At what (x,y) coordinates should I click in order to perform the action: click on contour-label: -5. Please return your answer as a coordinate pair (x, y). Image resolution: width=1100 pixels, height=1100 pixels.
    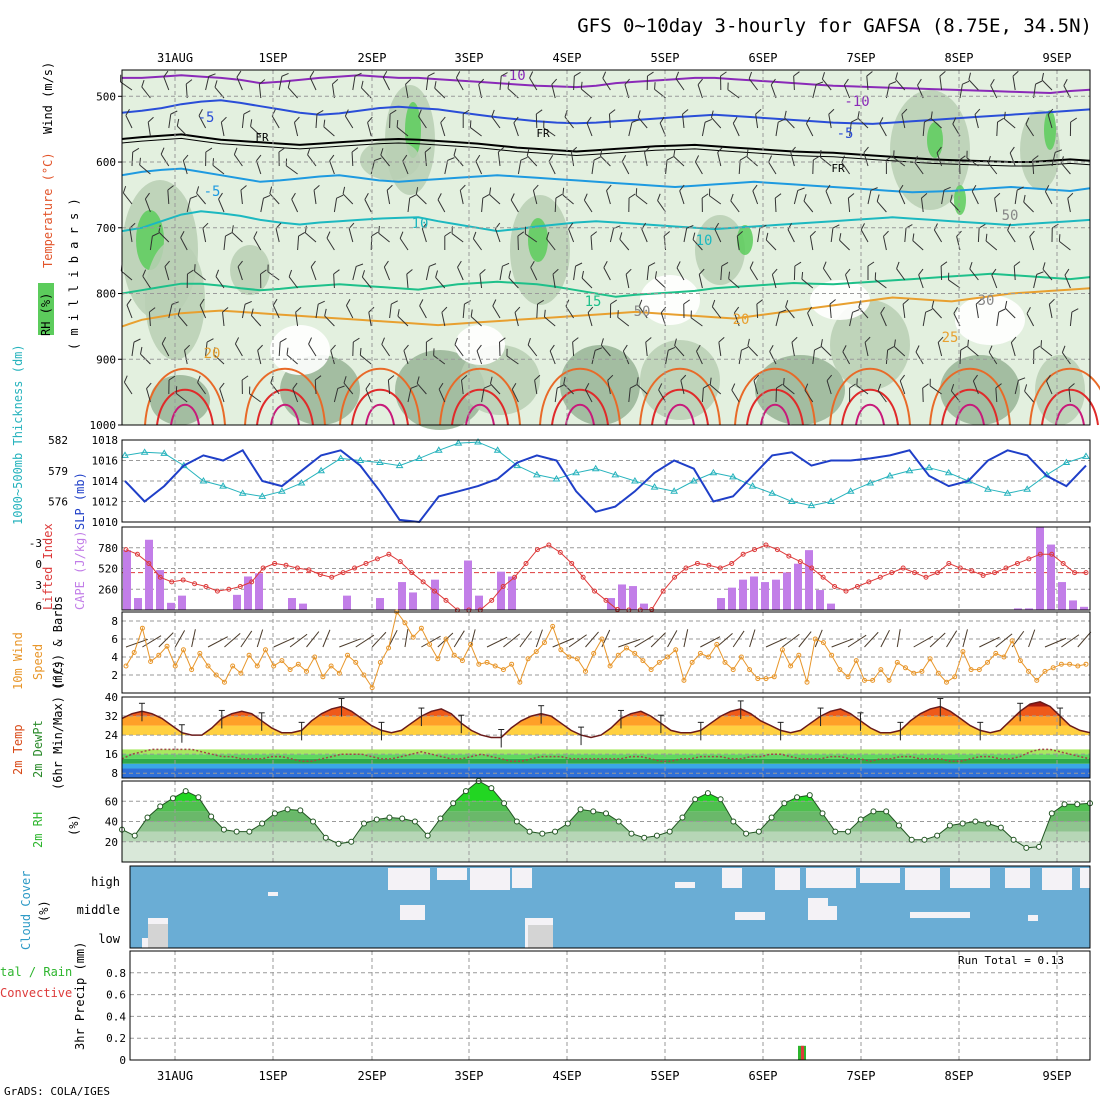
    Looking at the image, I should click on (845, 134).